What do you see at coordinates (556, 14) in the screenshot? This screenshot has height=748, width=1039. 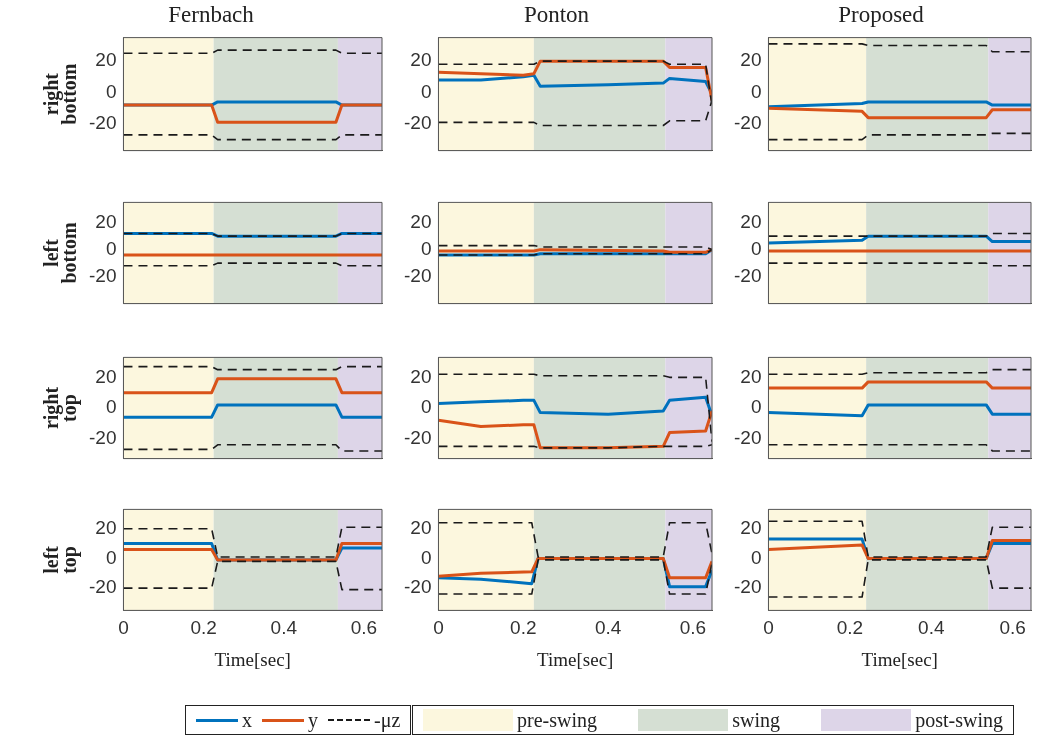 I see `chart-title: Ponton` at bounding box center [556, 14].